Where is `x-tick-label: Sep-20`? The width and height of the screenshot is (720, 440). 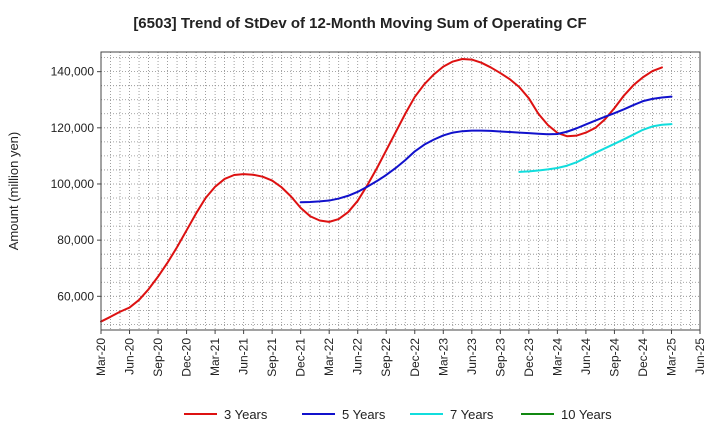
x-tick-label: Sep-20 is located at coordinates (158, 357).